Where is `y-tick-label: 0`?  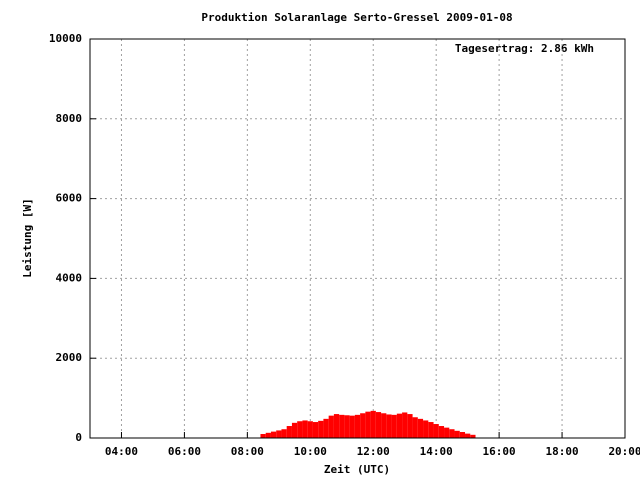 y-tick-label: 0 is located at coordinates (78, 437).